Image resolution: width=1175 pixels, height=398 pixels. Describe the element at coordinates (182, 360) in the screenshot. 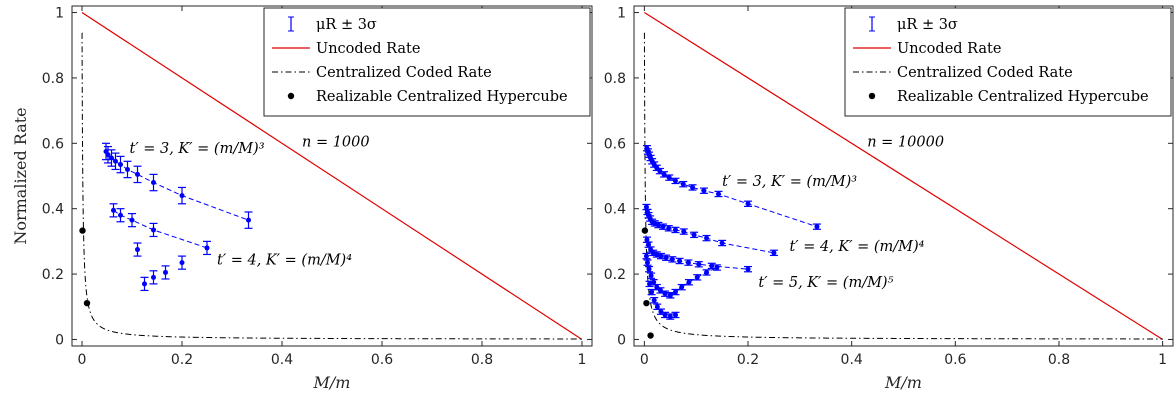

I see `x-tick-label: 0.2` at that location.